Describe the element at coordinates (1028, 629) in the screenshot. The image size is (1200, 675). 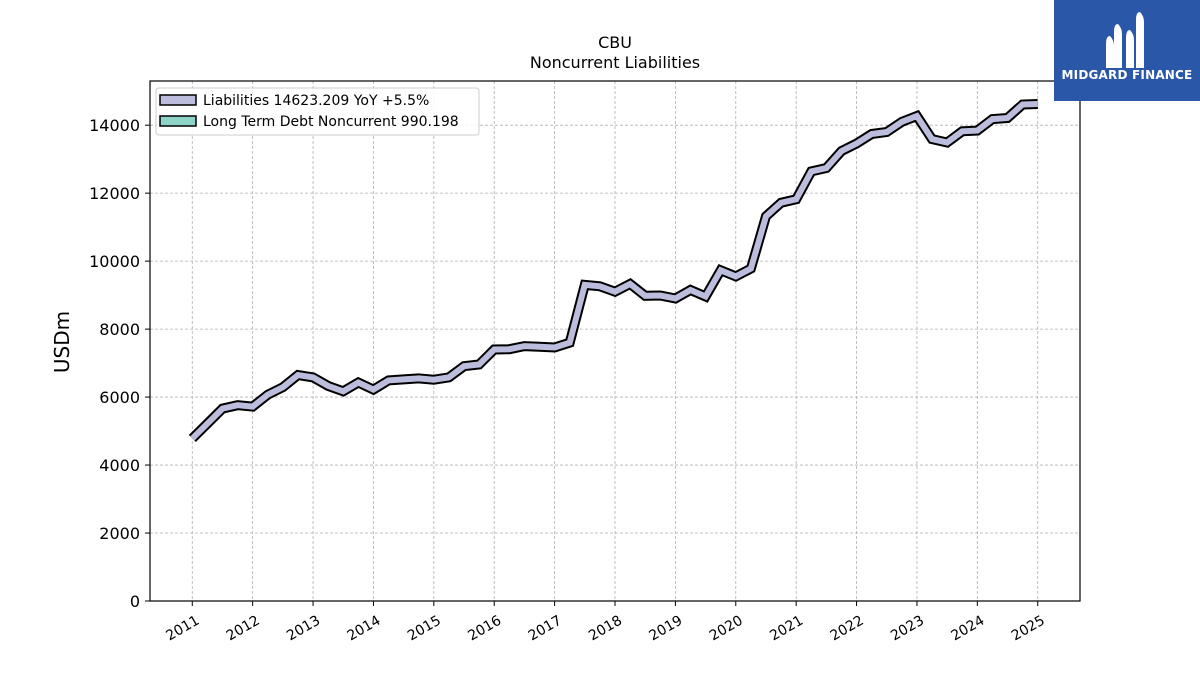
I see `x-tick-label: 2025` at that location.